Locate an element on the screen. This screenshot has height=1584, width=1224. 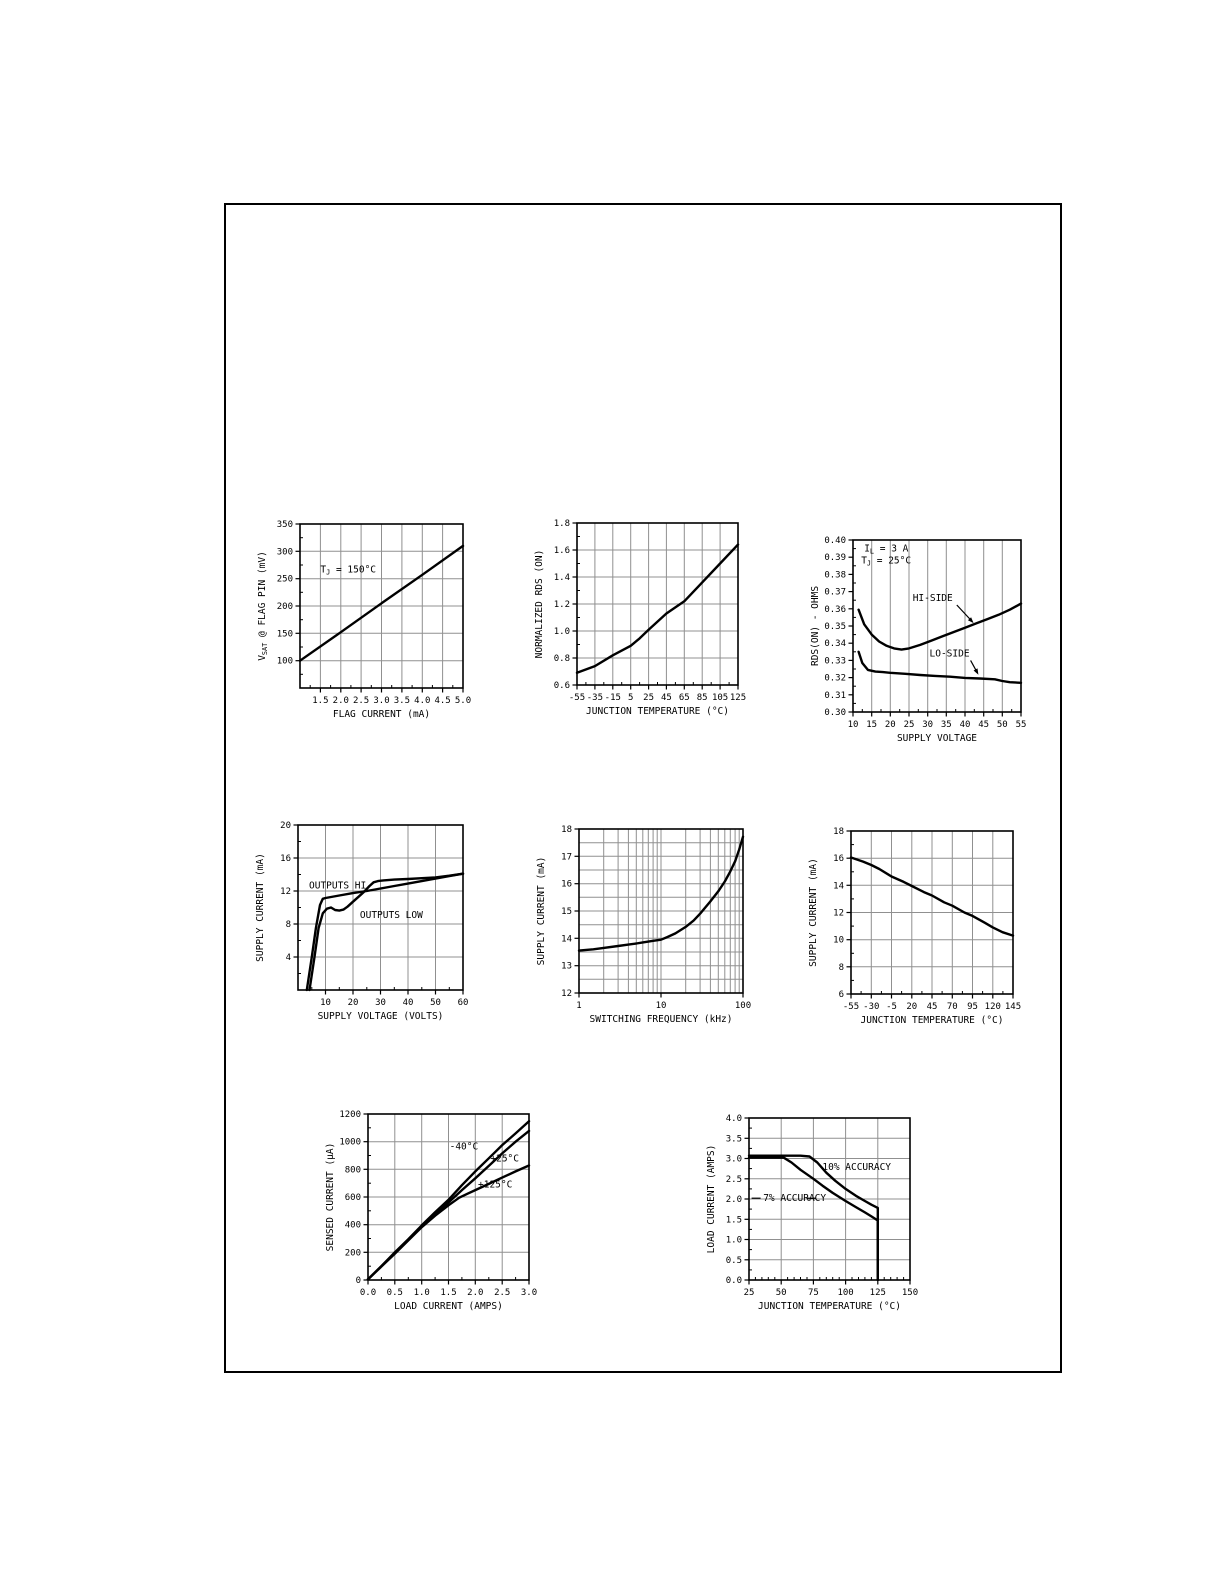
y-axis-title: NORMALIZED RDS (ON) is located at coordinates (539, 604).